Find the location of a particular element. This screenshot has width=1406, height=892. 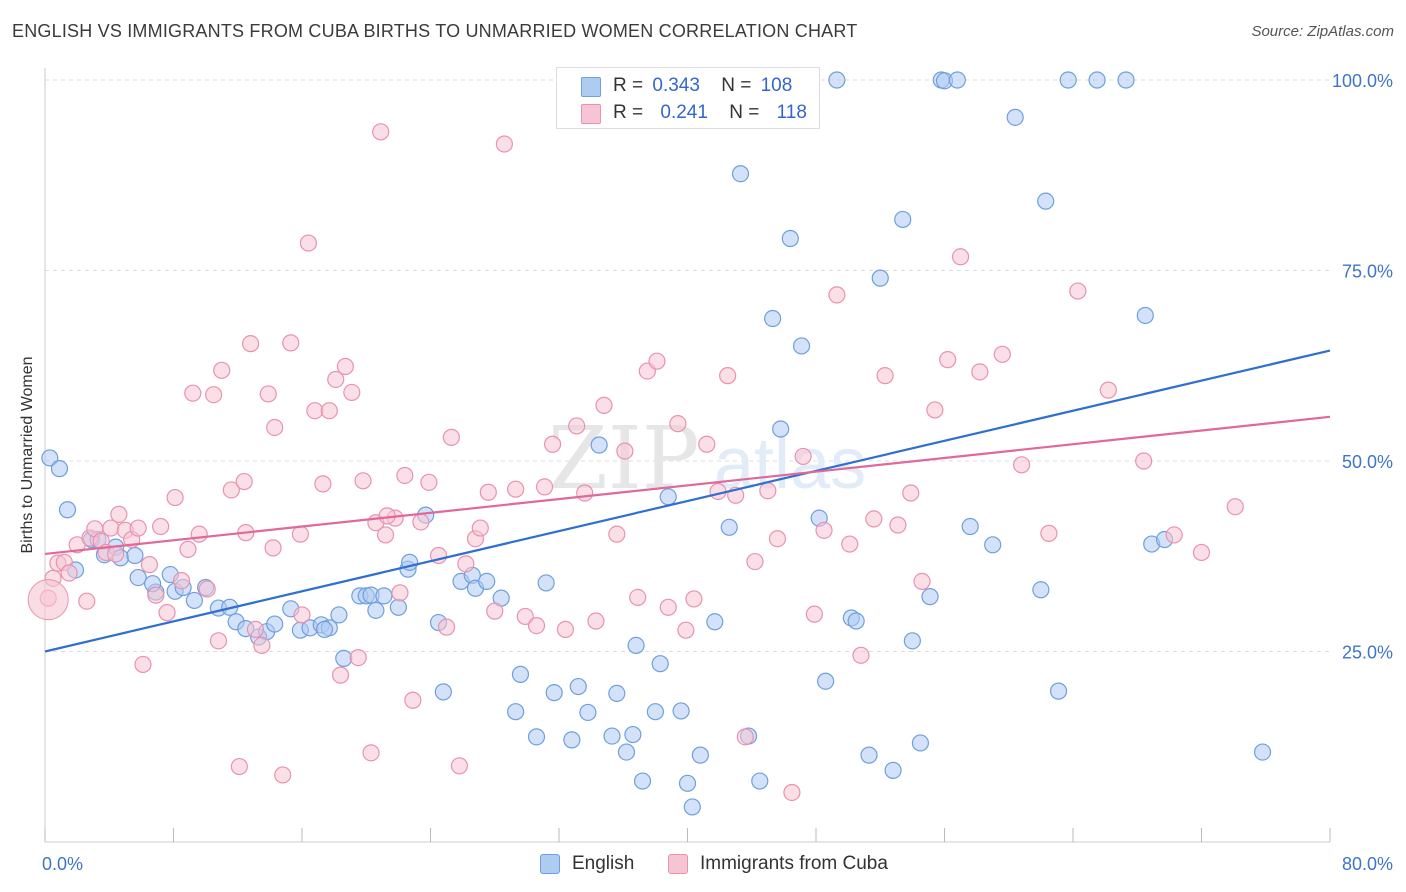

cuba-r-value: 0.241 is located at coordinates (684, 112).